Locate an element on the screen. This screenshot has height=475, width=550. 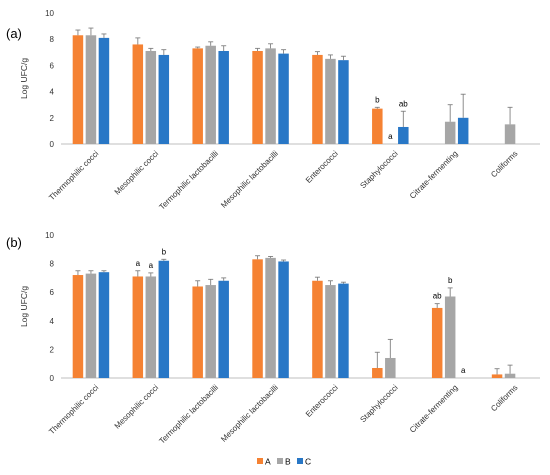
legend-label-B: B is located at coordinates (288, 462).